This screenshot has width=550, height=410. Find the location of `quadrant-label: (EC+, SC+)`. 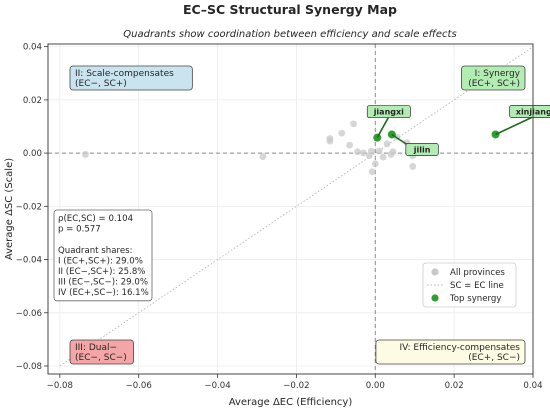

quadrant-label: (EC+, SC+) is located at coordinates (494, 84).